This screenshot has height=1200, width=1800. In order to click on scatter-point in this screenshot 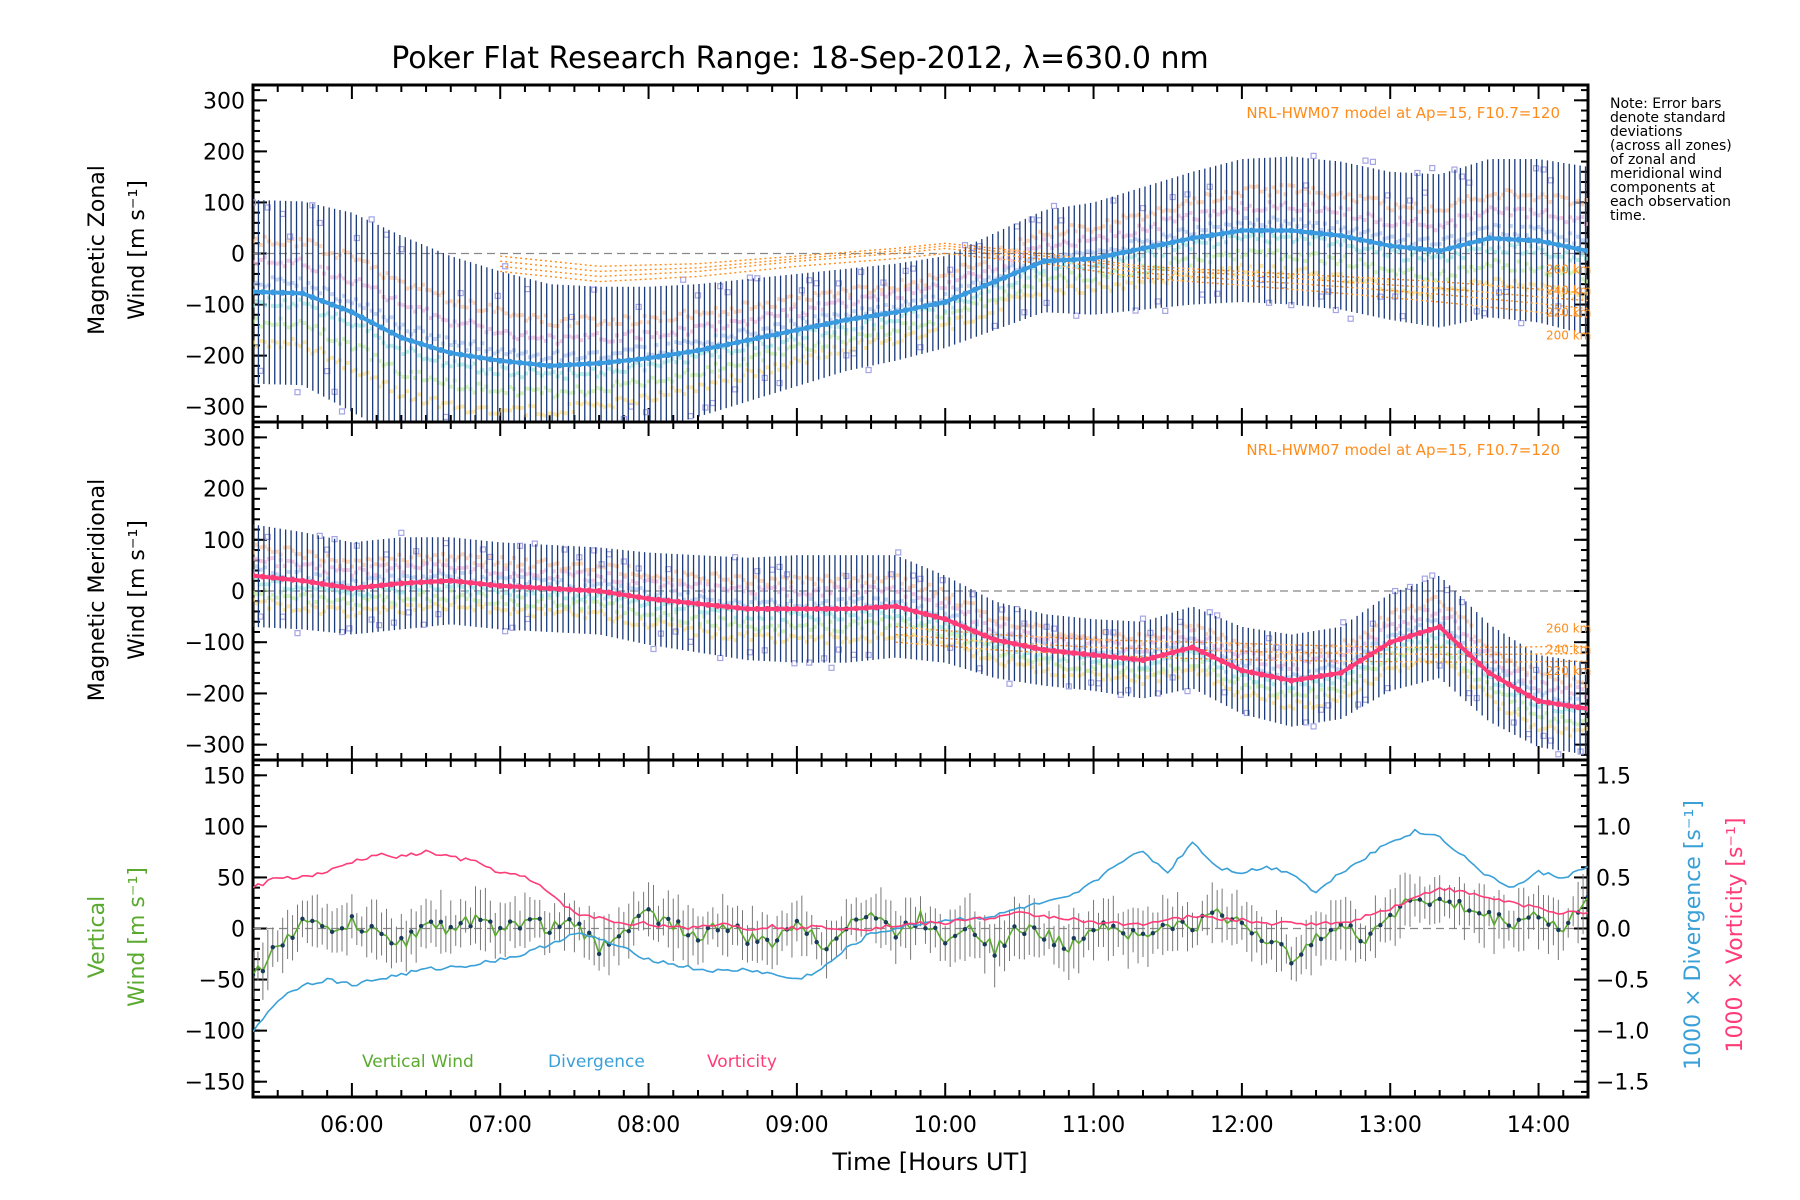, I will do `click(520, 451)`.